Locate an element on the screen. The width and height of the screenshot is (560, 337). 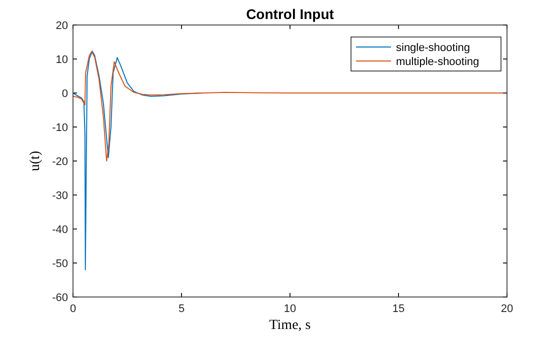
x-tick-label: 0 is located at coordinates (73, 309).